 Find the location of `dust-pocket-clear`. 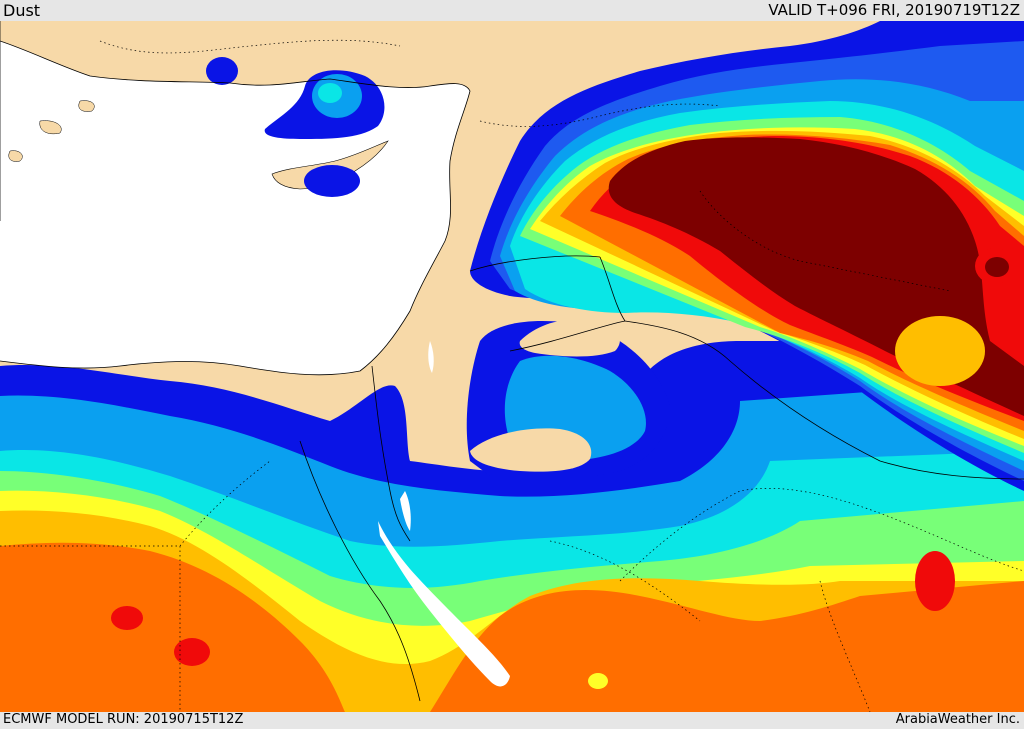

dust-pocket-clear is located at coordinates (531, 450).